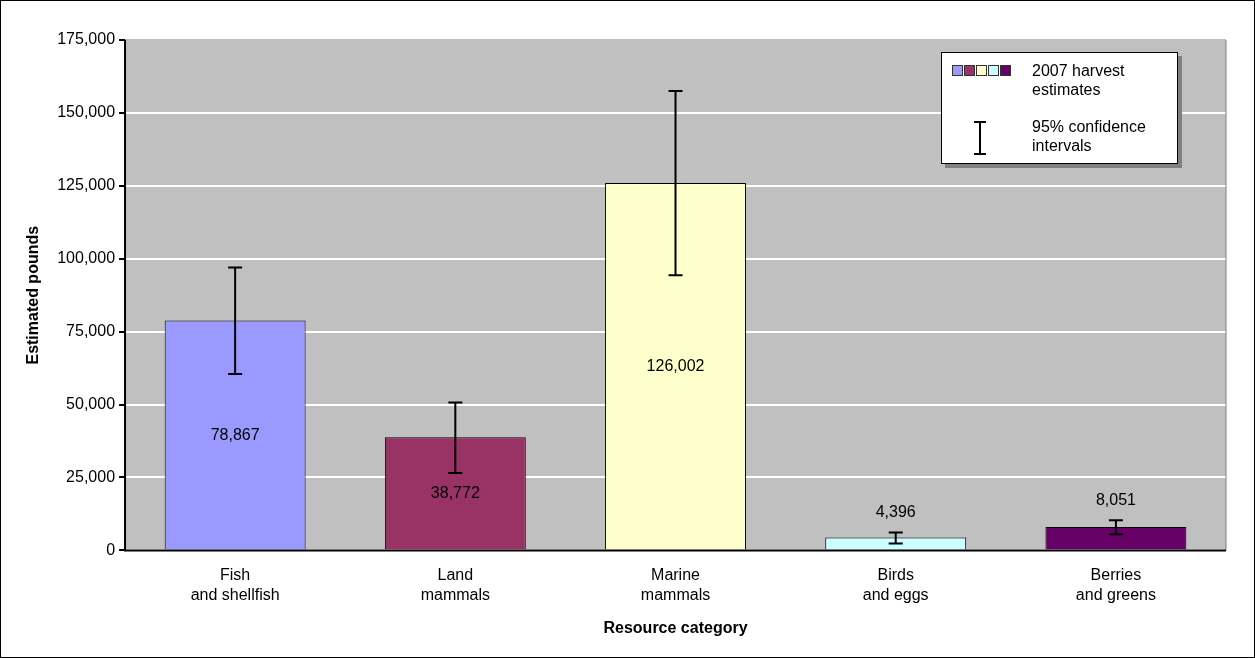  Describe the element at coordinates (455, 584) in the screenshot. I see `x-tick-label: Land mammals` at that location.